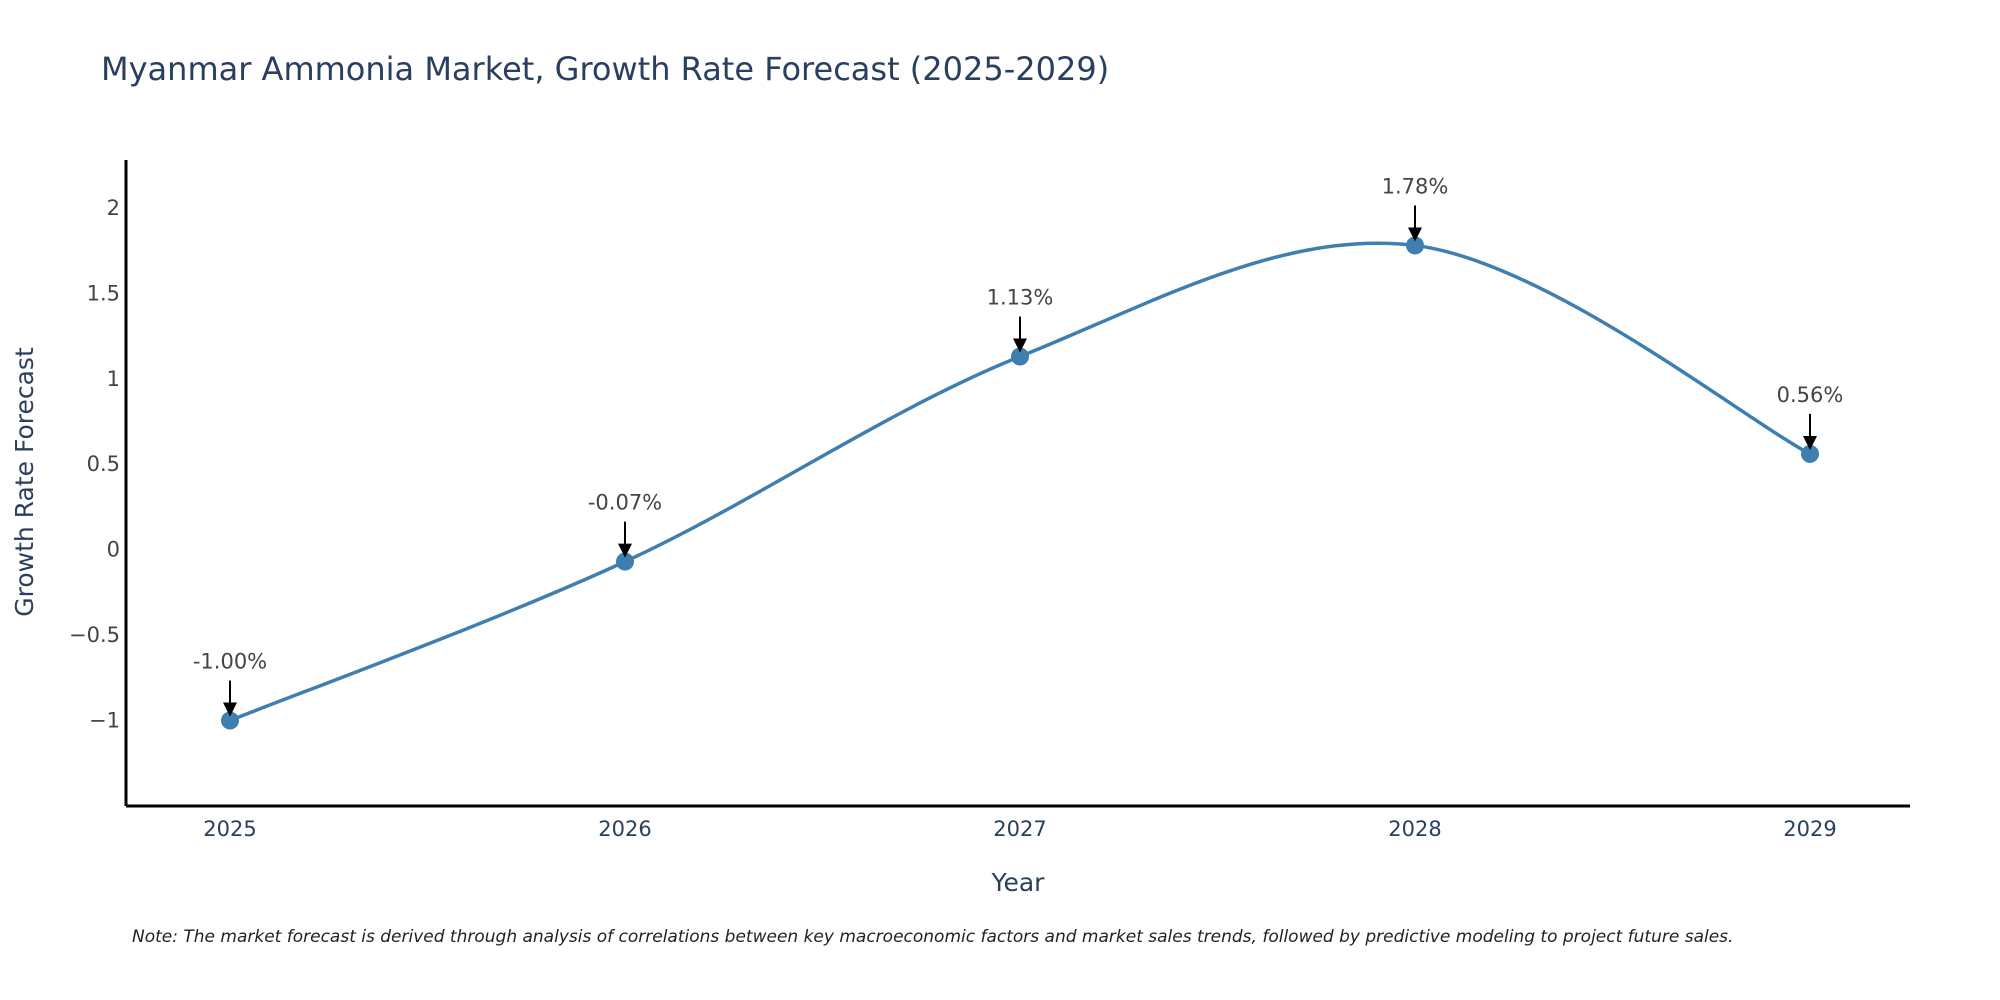  I want to click on y-tick-label: −0.5, so click(94, 635).